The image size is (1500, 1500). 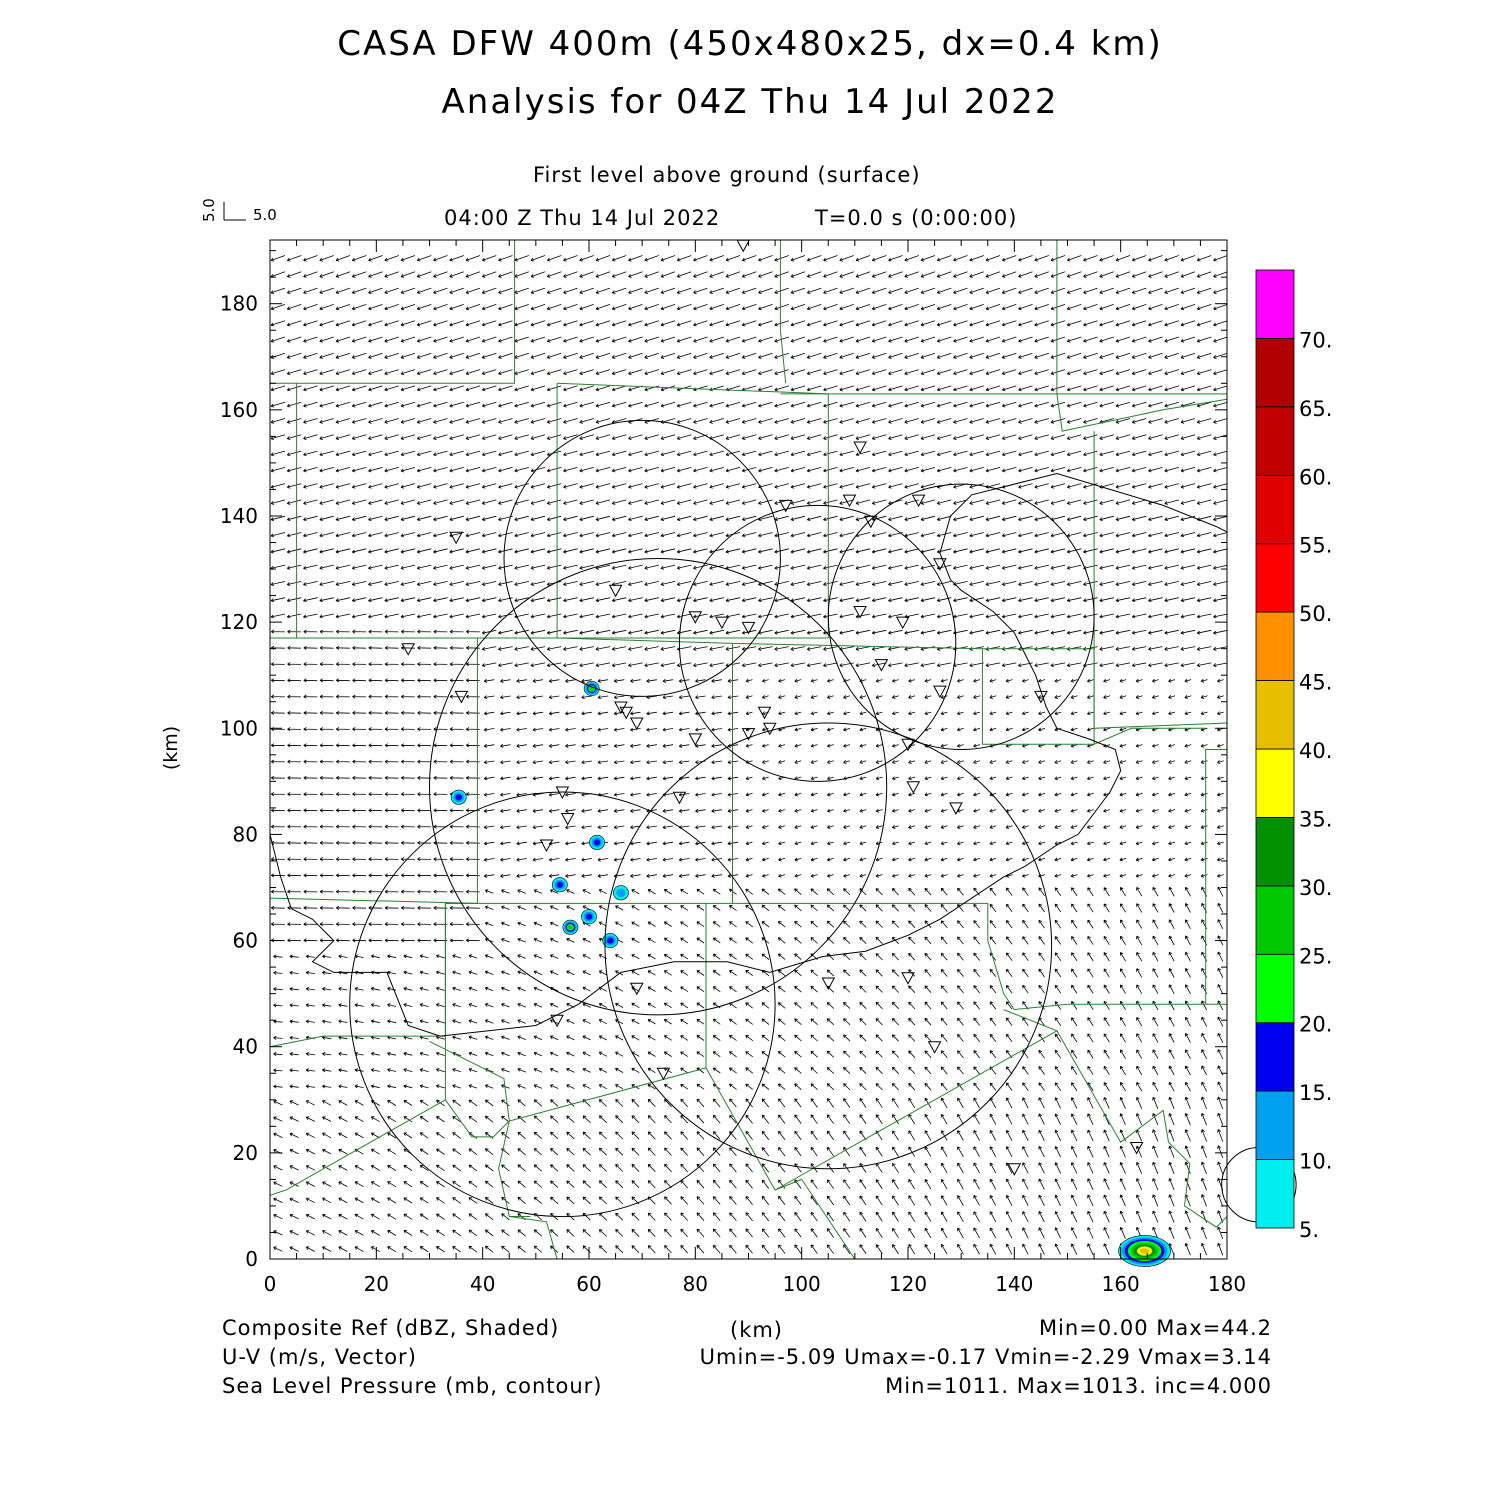 I want to click on radar-site, so click(x=408, y=649).